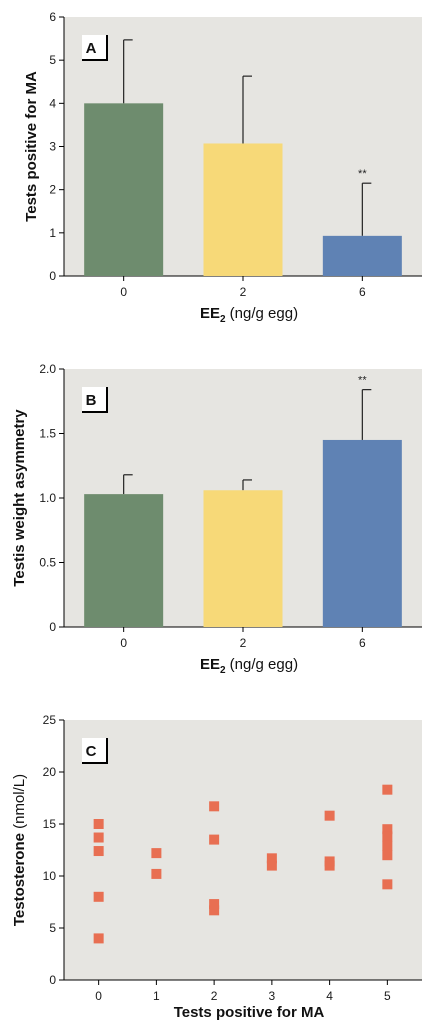  What do you see at coordinates (52, 233) in the screenshot?
I see `y-tick-label: 1` at bounding box center [52, 233].